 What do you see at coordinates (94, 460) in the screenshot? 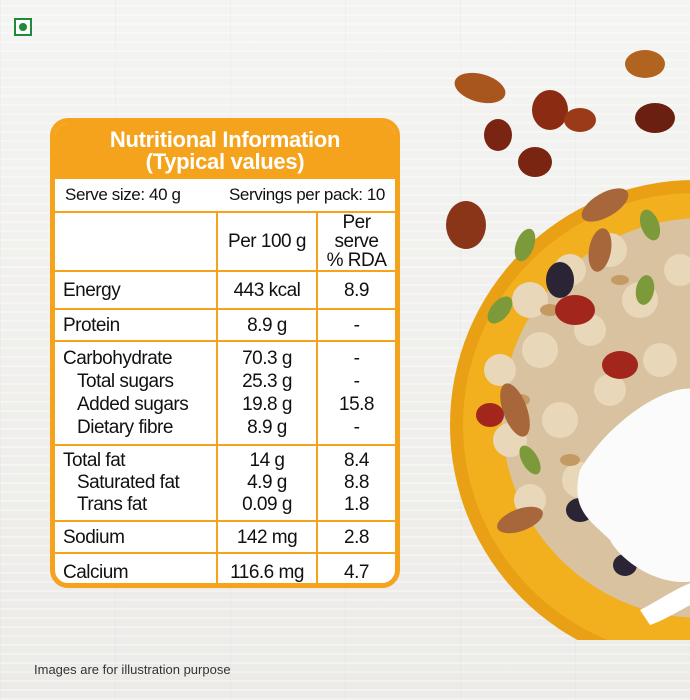
I see `nutrient-label: Total fat` at bounding box center [94, 460].